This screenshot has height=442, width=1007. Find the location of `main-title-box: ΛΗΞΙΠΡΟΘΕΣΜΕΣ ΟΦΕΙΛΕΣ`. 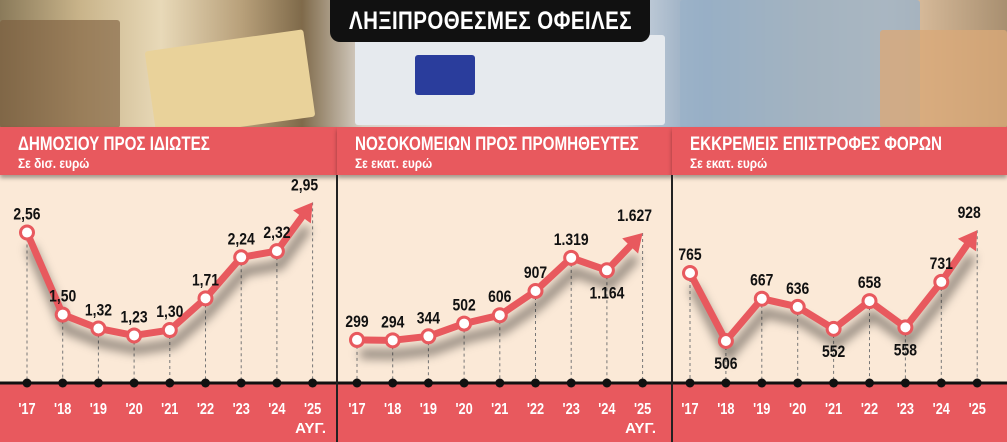

main-title-box: ΛΗΞΙΠΡΟΘΕΣΜΕΣ ΟΦΕΙΛΕΣ is located at coordinates (490, 21).